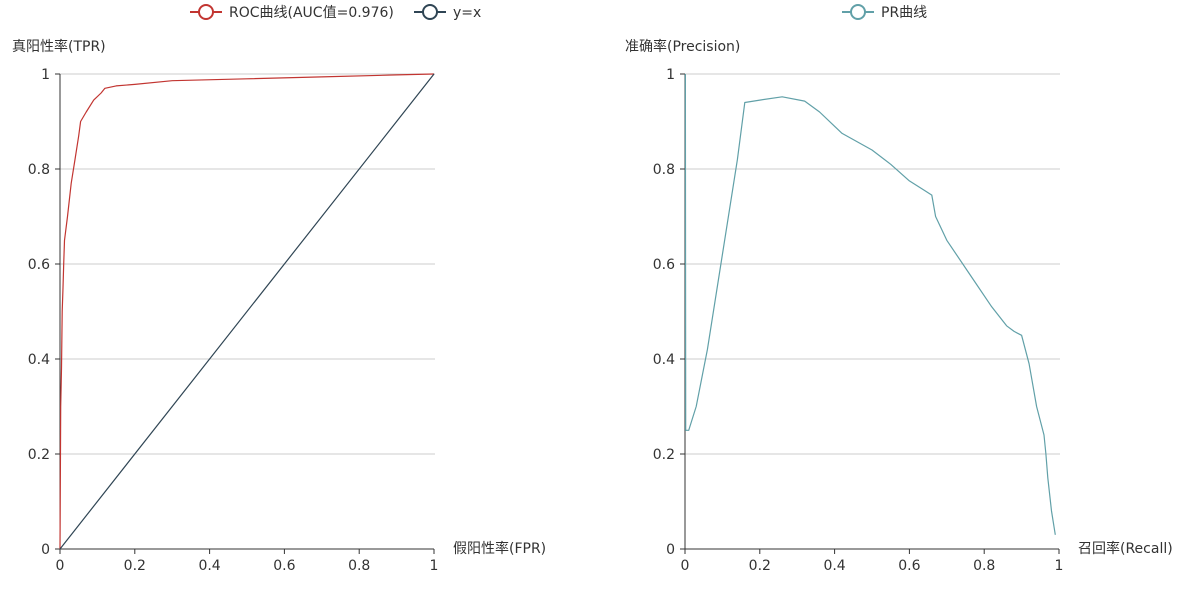 The width and height of the screenshot is (1188, 608). I want to click on pr-y-tick-label: 1, so click(670, 75).